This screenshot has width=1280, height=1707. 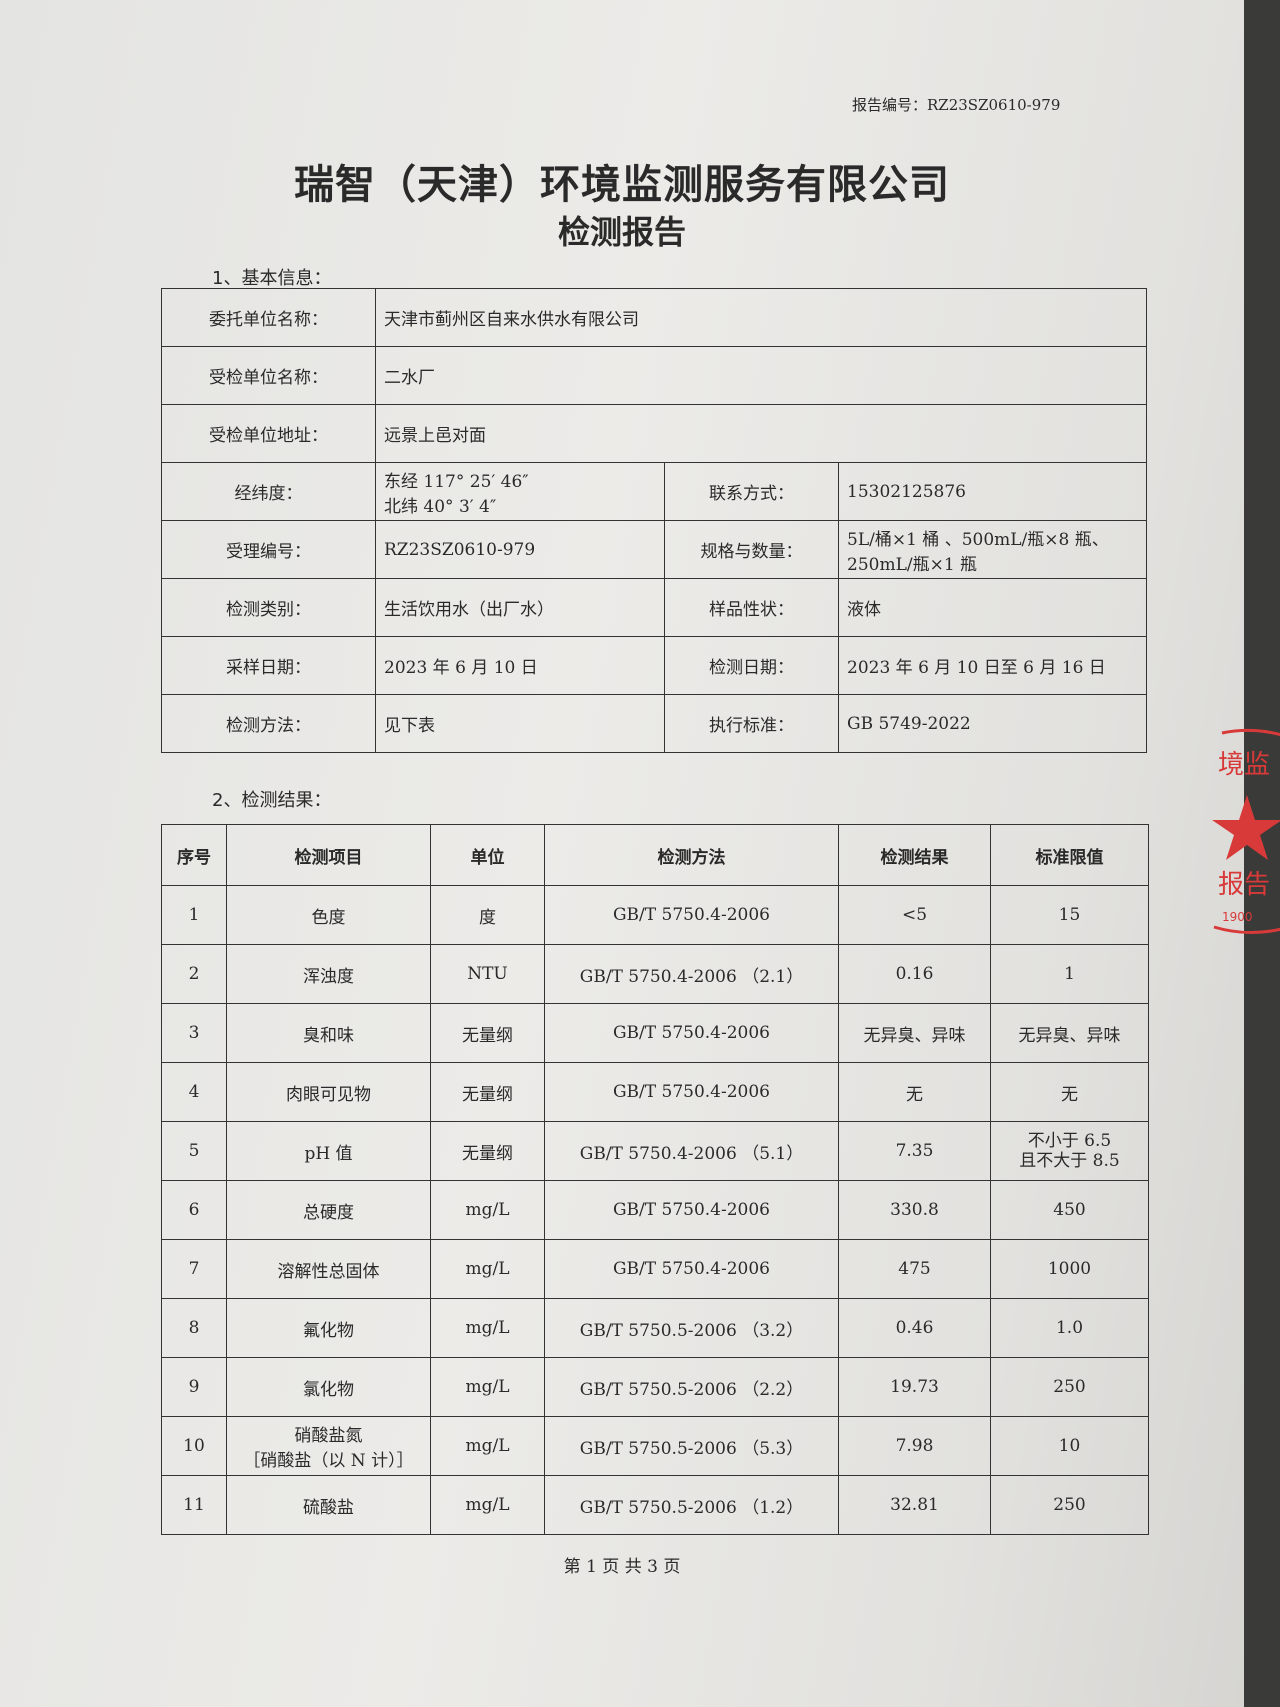 I want to click on client-label: 委托单位名称：, so click(x=268, y=317).